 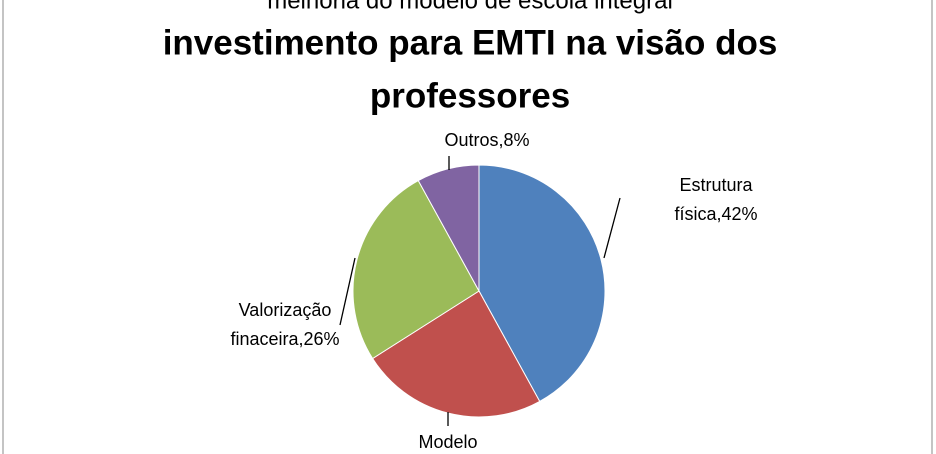 I want to click on chart-title-line: investimento para EMTI na visão dos, so click(x=470, y=42).